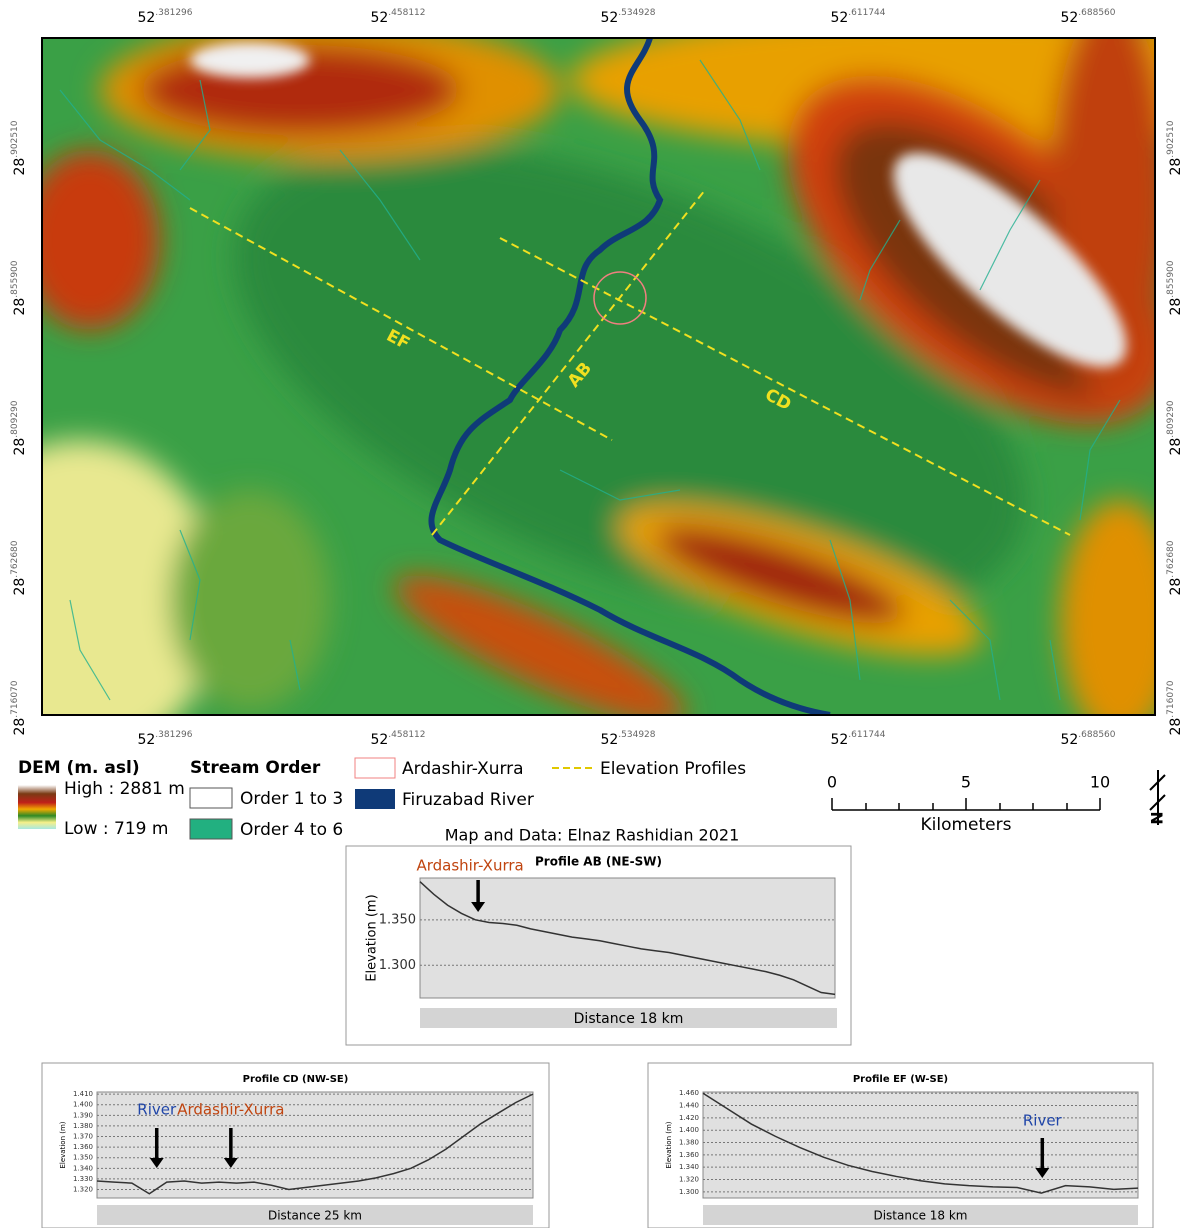 The width and height of the screenshot is (1192, 1232). I want to click on y-tick-label: 1.440, so click(689, 1106).